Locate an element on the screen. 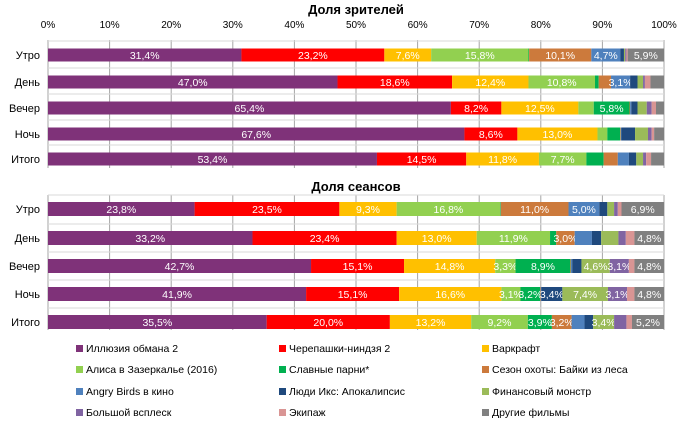 The height and width of the screenshot is (429, 685). data-label: 35,5% is located at coordinates (157, 323).